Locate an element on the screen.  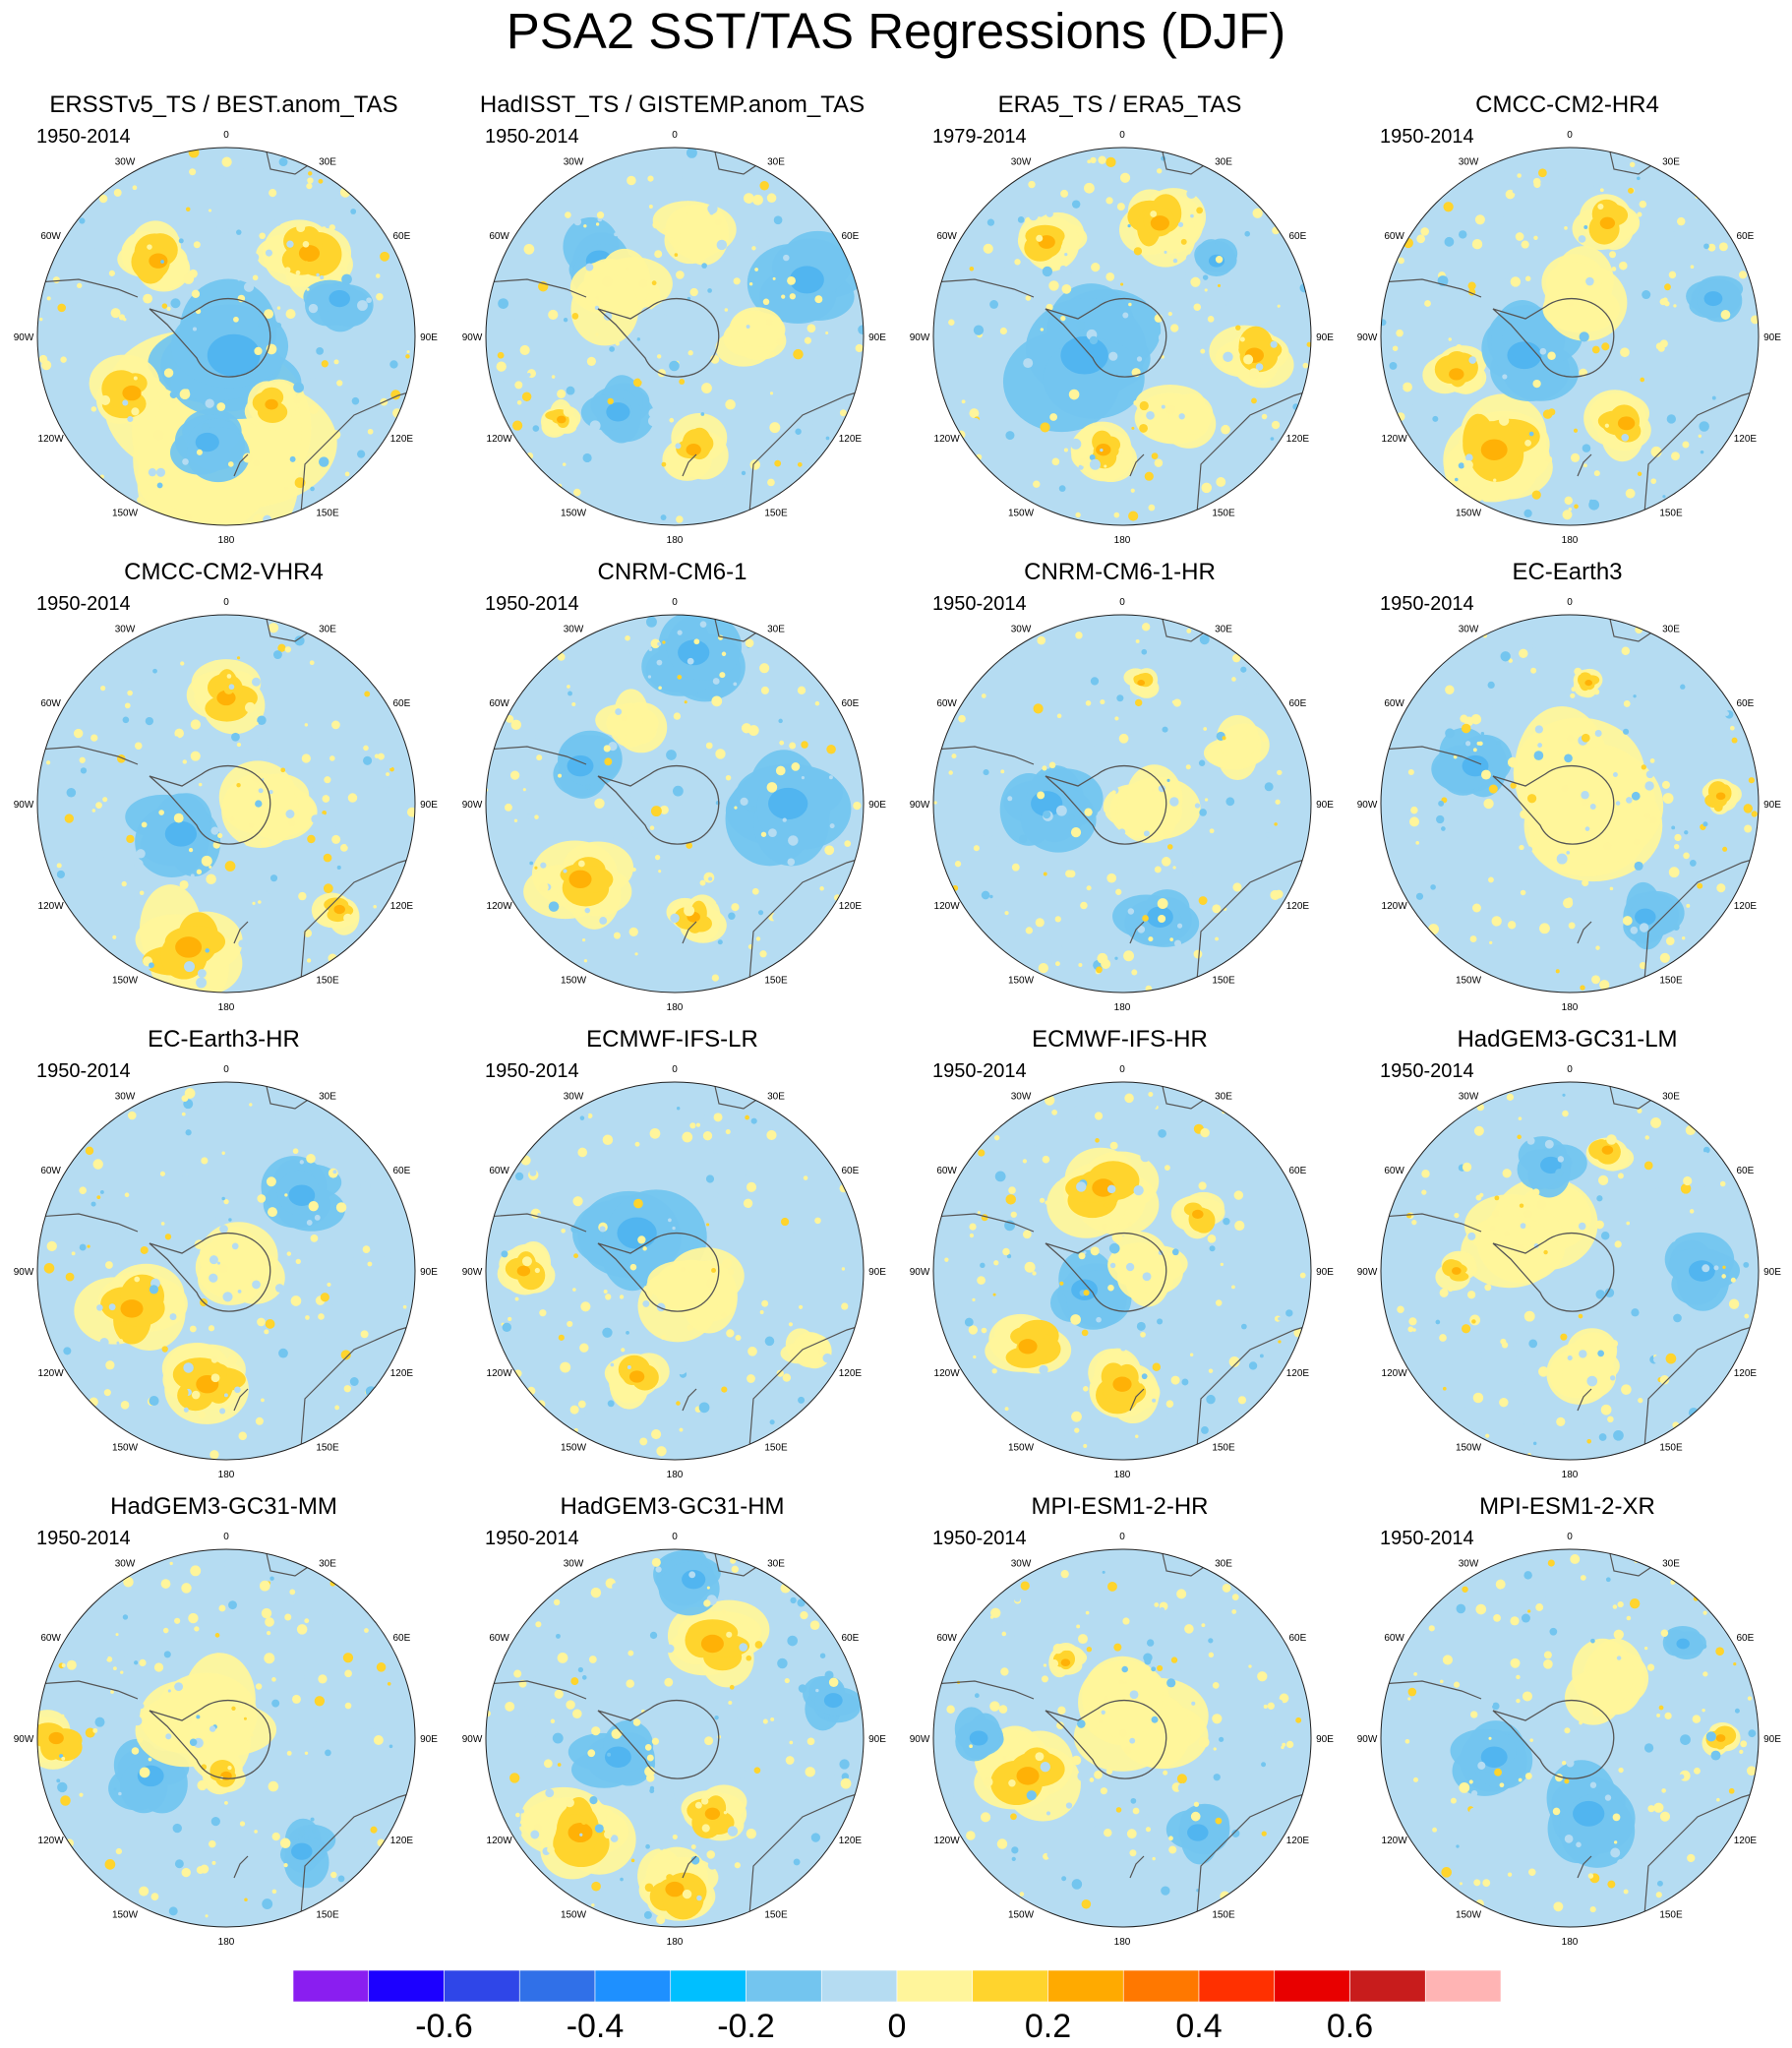
colorbar-tick-label: 0.2 is located at coordinates (1048, 2026).